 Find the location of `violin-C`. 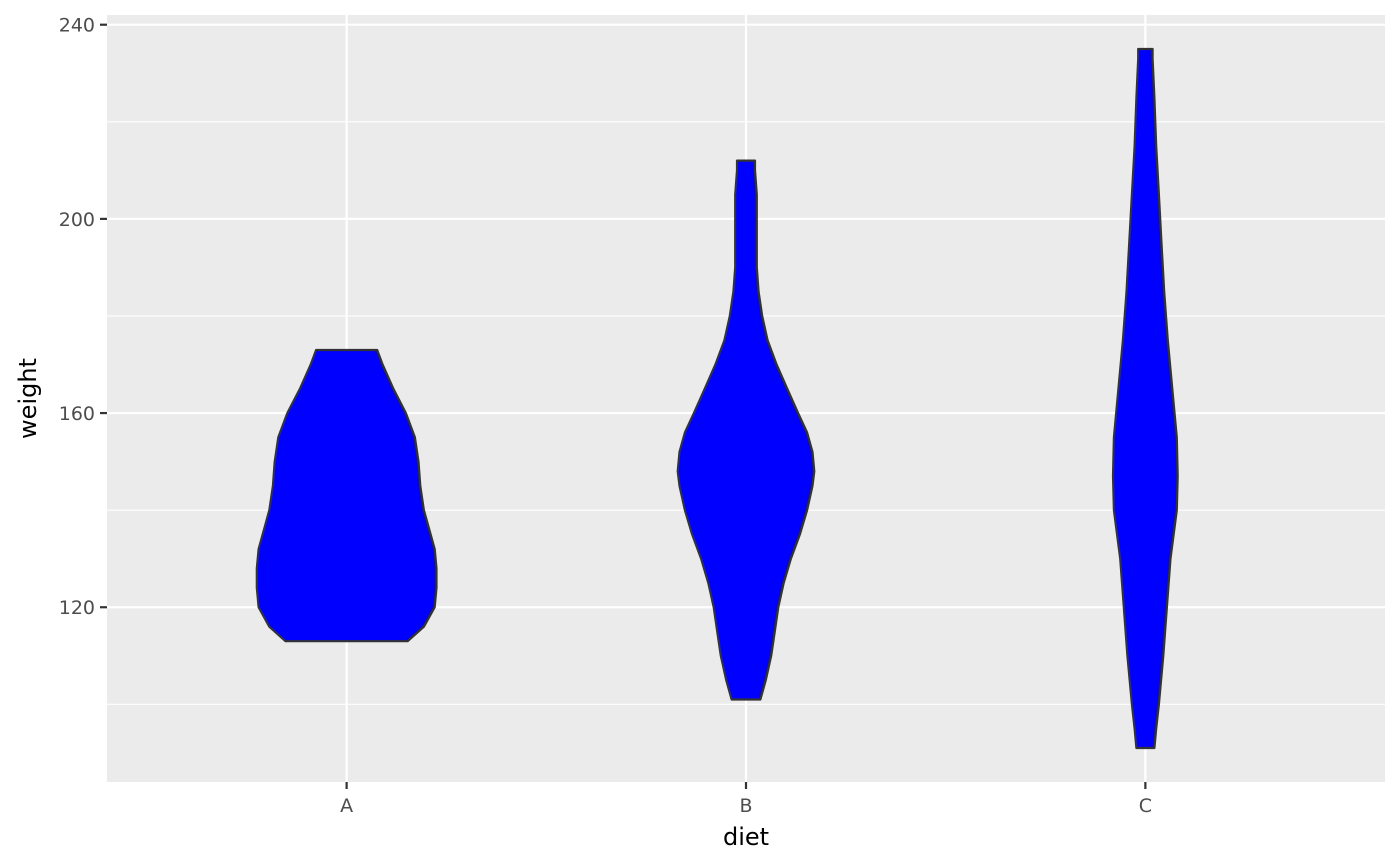

violin-C is located at coordinates (1145, 398).